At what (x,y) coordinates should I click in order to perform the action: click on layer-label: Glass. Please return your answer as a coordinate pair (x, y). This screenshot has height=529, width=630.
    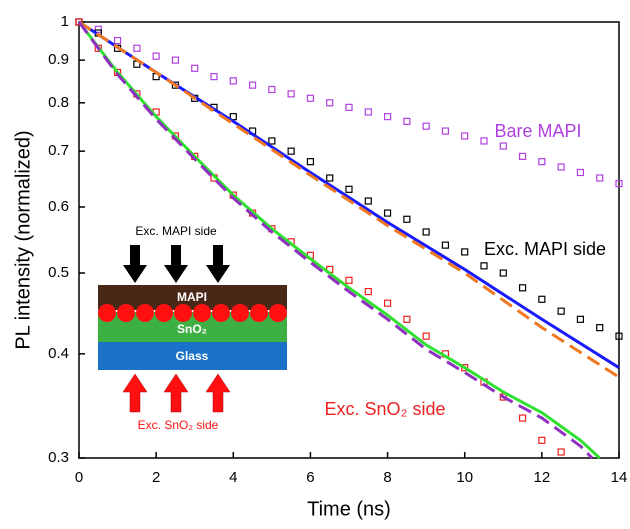
    Looking at the image, I should click on (192, 356).